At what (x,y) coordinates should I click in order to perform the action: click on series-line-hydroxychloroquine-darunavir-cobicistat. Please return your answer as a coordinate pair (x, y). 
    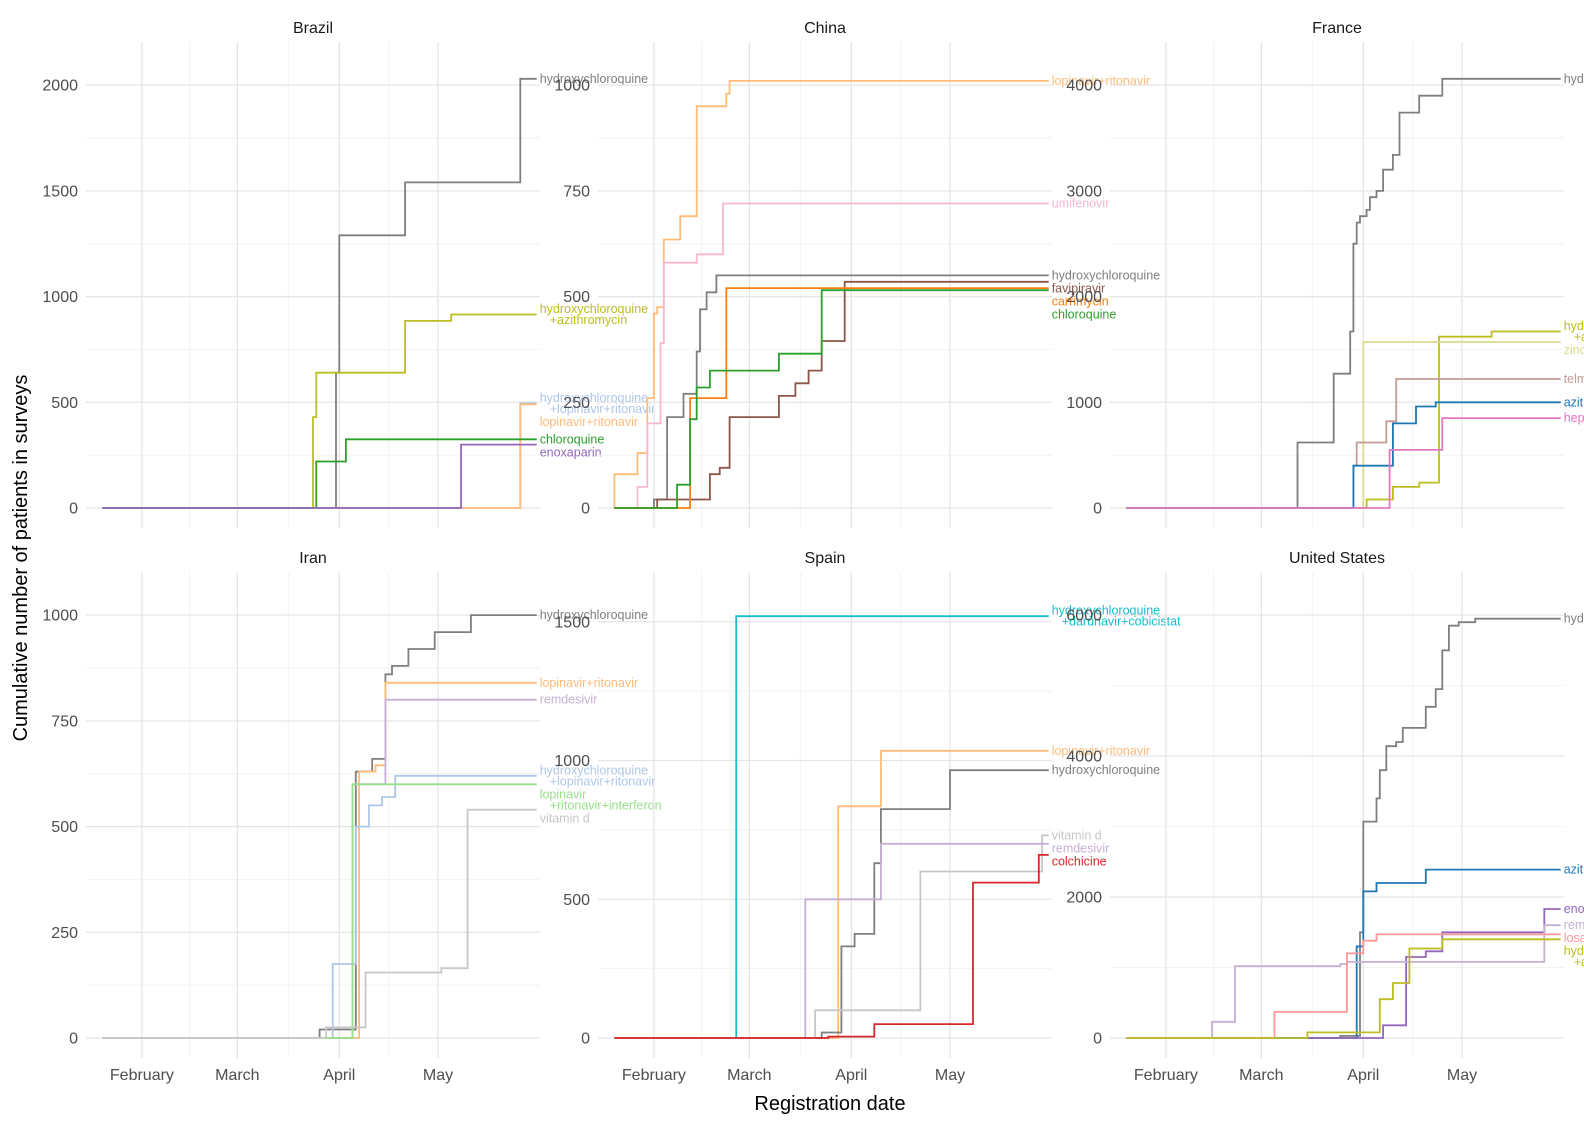
    Looking at the image, I should click on (831, 827).